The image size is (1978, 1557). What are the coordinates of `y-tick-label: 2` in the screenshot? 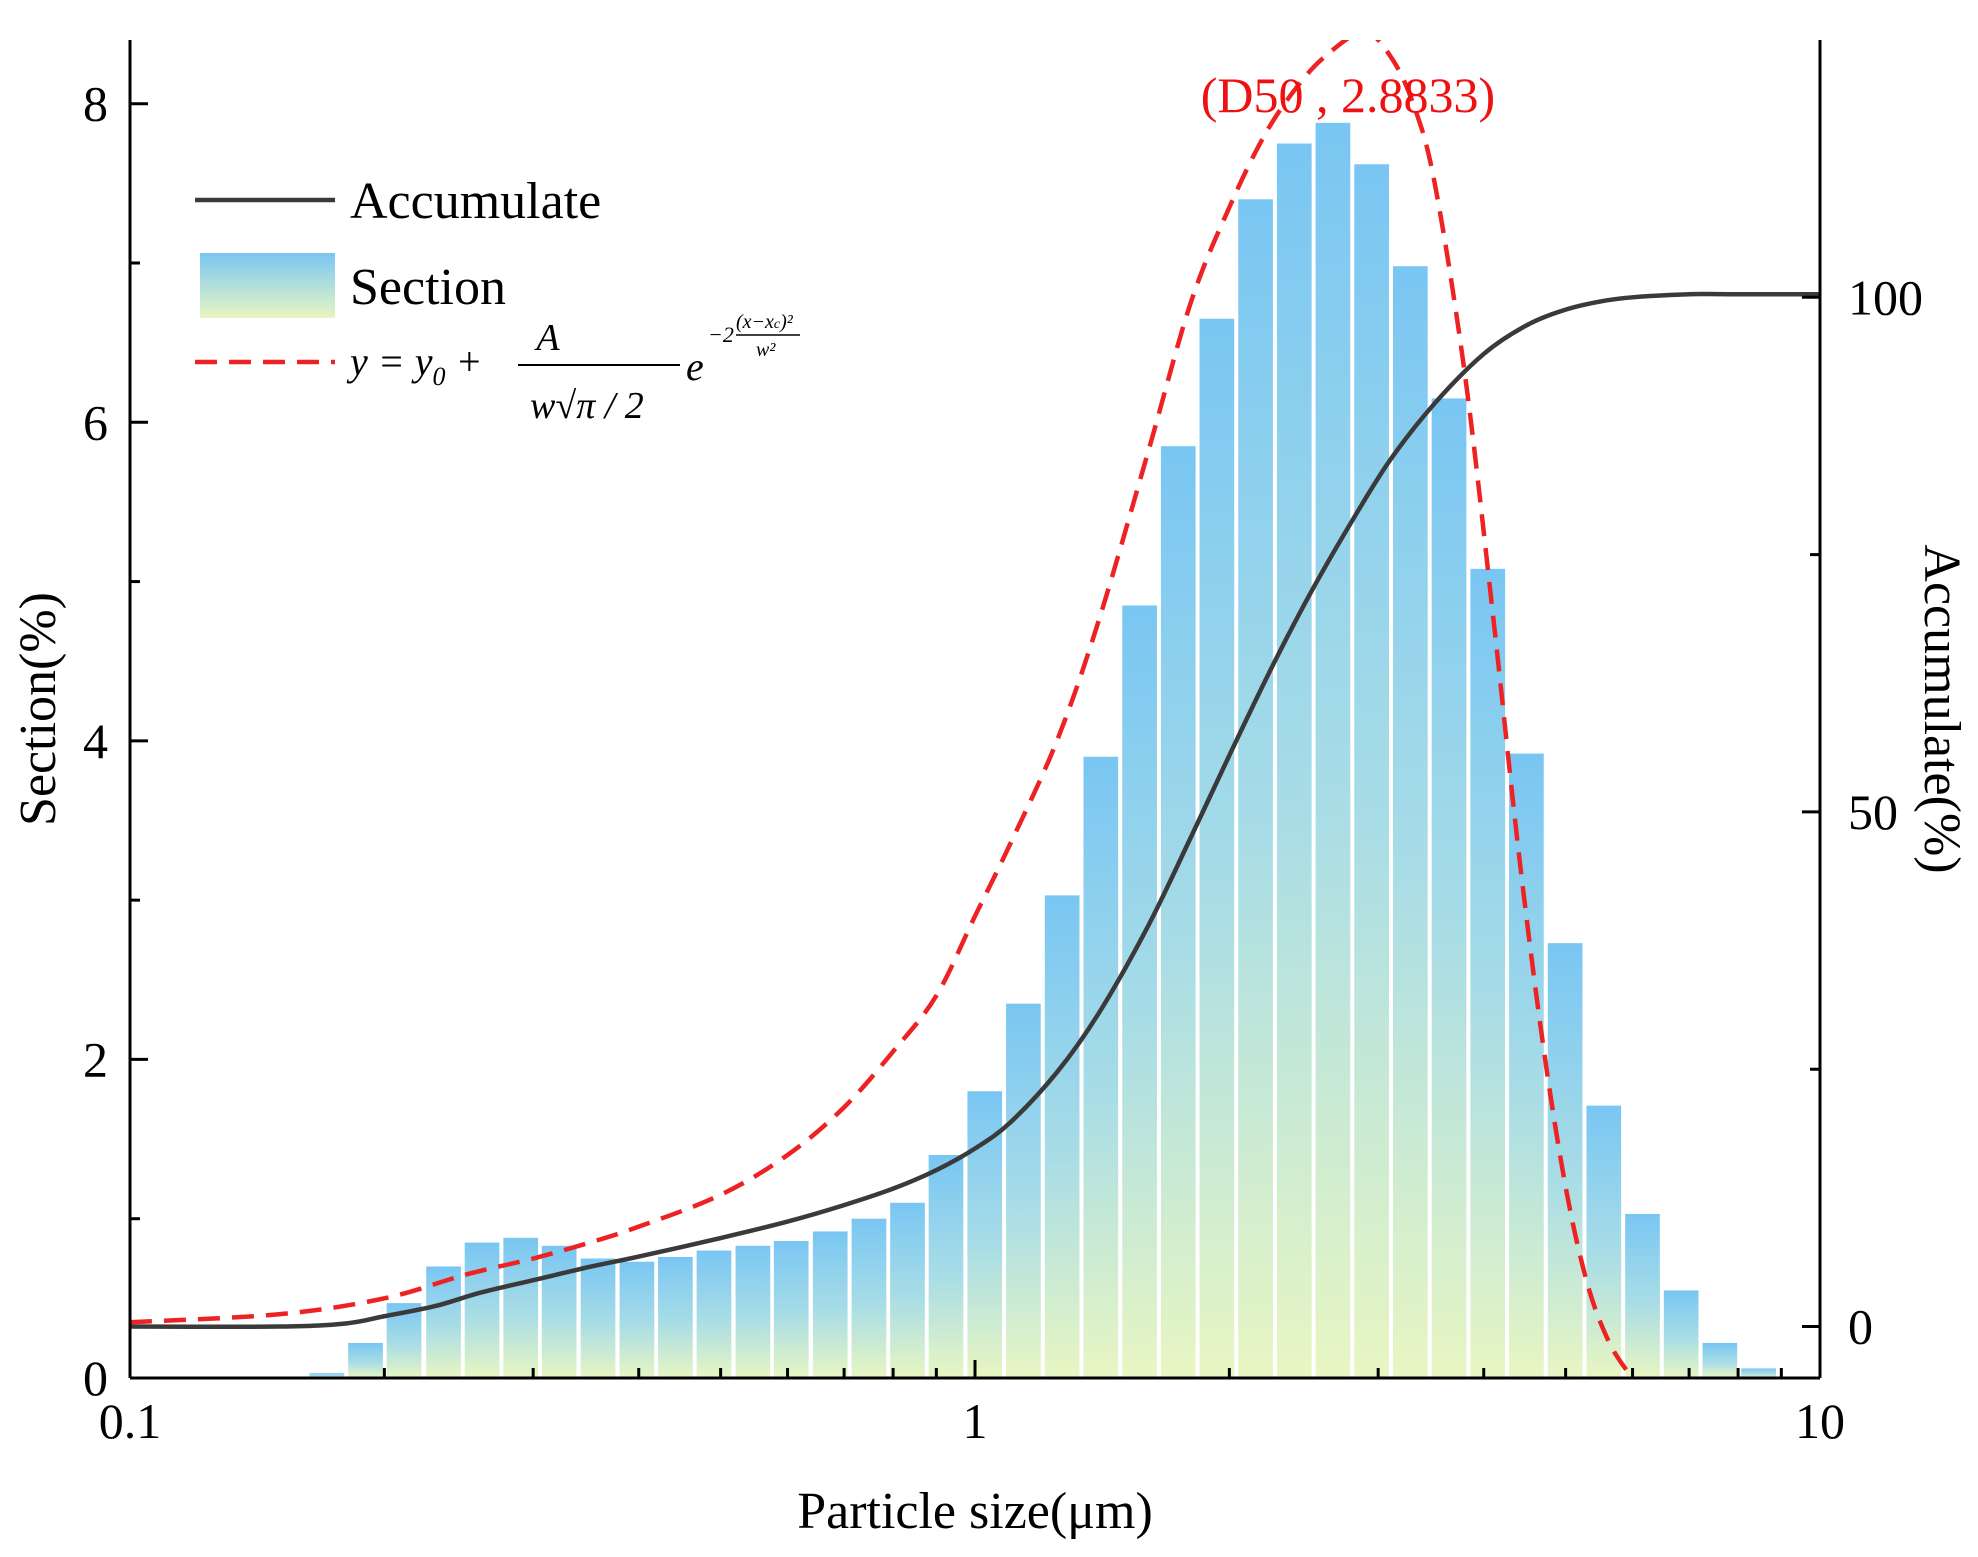 It's located at (95, 1059).